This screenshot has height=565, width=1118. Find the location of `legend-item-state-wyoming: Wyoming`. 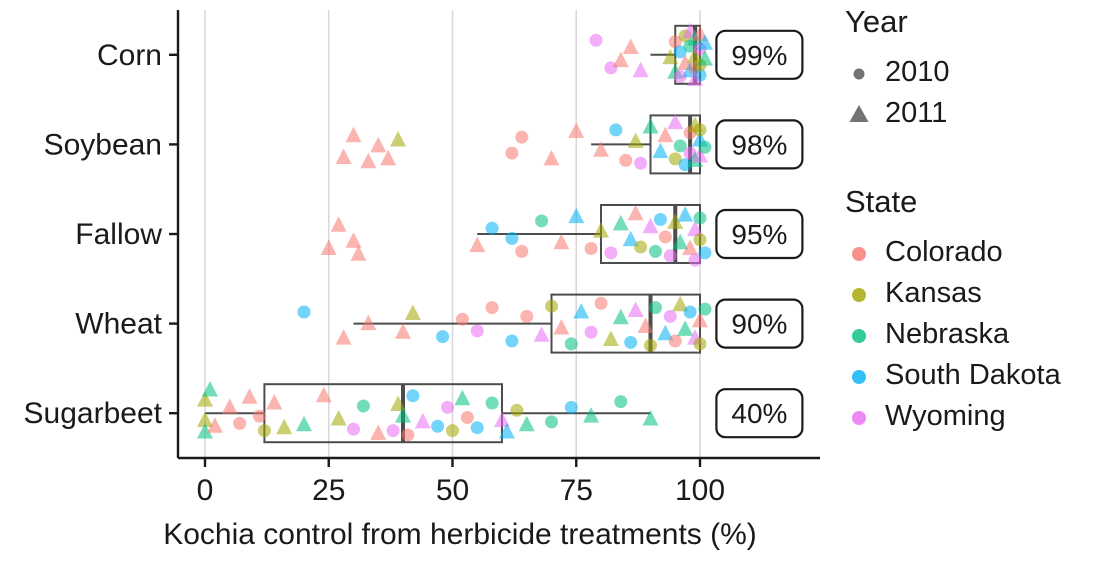

legend-item-state-wyoming: Wyoming is located at coordinates (980, 416).